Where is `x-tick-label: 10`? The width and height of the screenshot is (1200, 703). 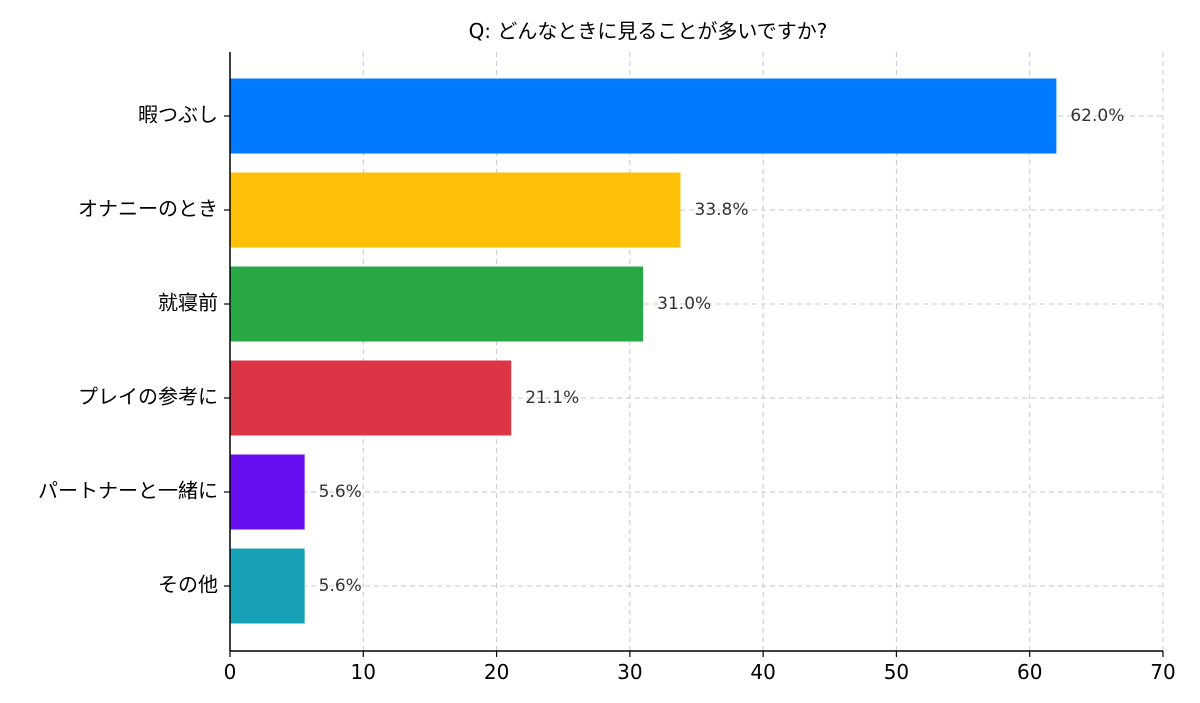
x-tick-label: 10 is located at coordinates (363, 672).